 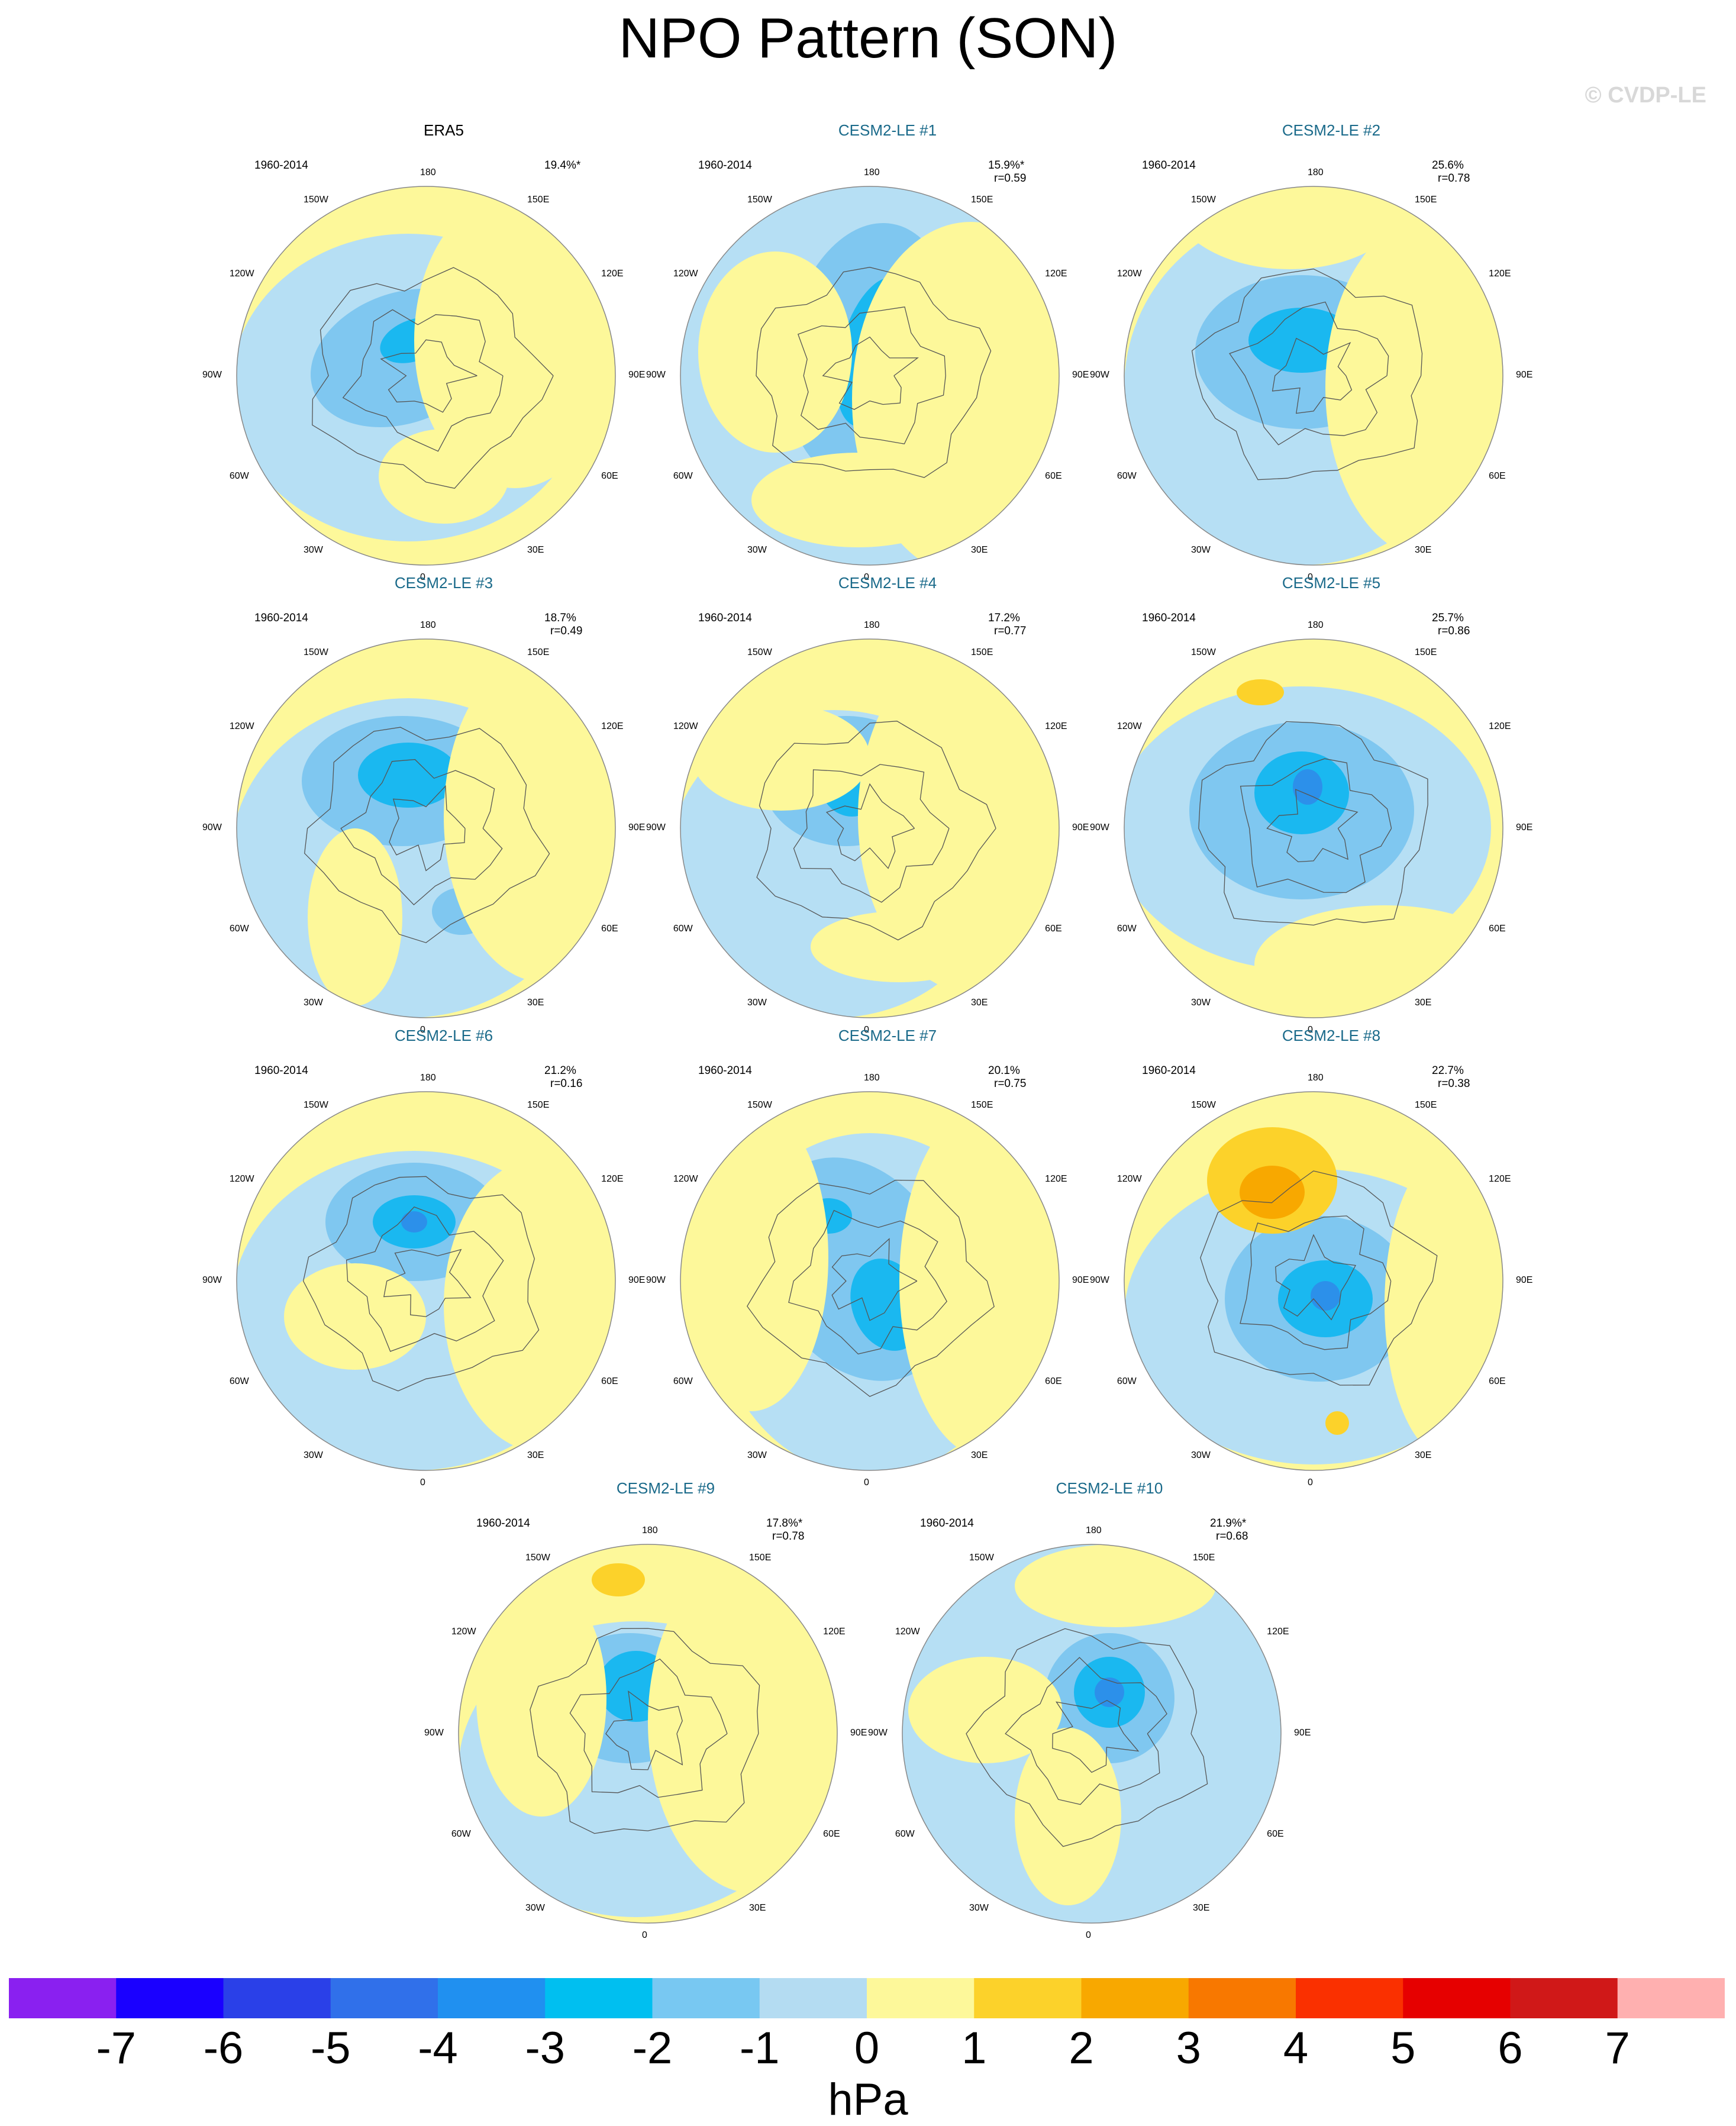 What do you see at coordinates (784, 1523) in the screenshot?
I see `panel-variance: 17.8%*` at bounding box center [784, 1523].